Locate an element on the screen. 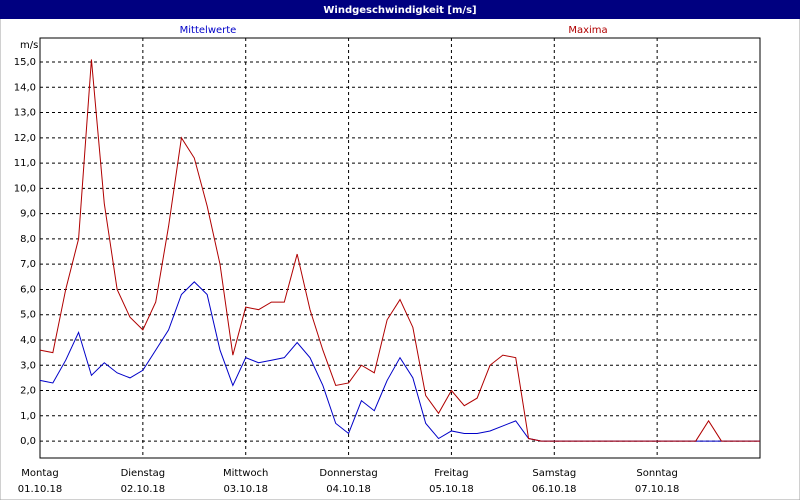 This screenshot has height=500, width=800. x-tick-label: Donnerstag is located at coordinates (348, 473).